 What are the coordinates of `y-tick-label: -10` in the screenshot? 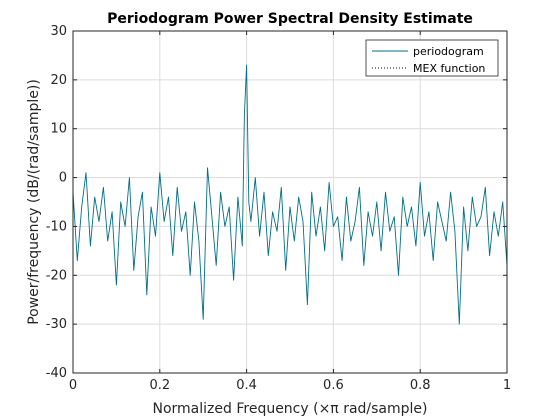 It's located at (56, 226).